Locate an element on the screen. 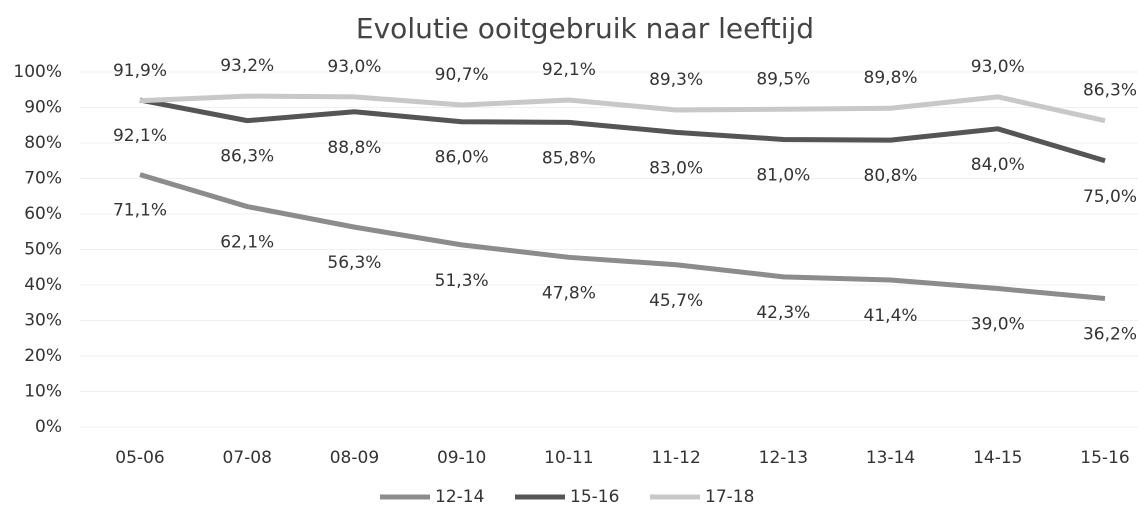  y-tick-label: 70% is located at coordinates (43, 179).